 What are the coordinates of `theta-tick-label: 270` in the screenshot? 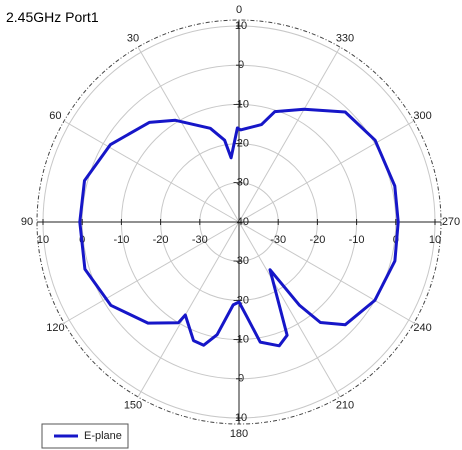 It's located at (451, 222).